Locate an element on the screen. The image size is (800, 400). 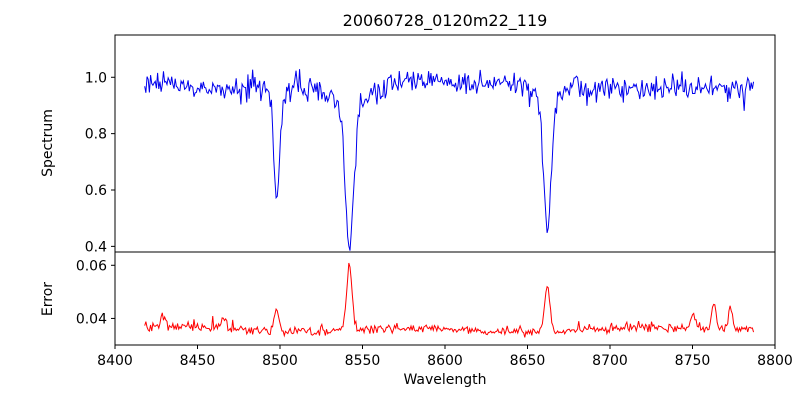
x-tick-label: 8750 is located at coordinates (693, 361).